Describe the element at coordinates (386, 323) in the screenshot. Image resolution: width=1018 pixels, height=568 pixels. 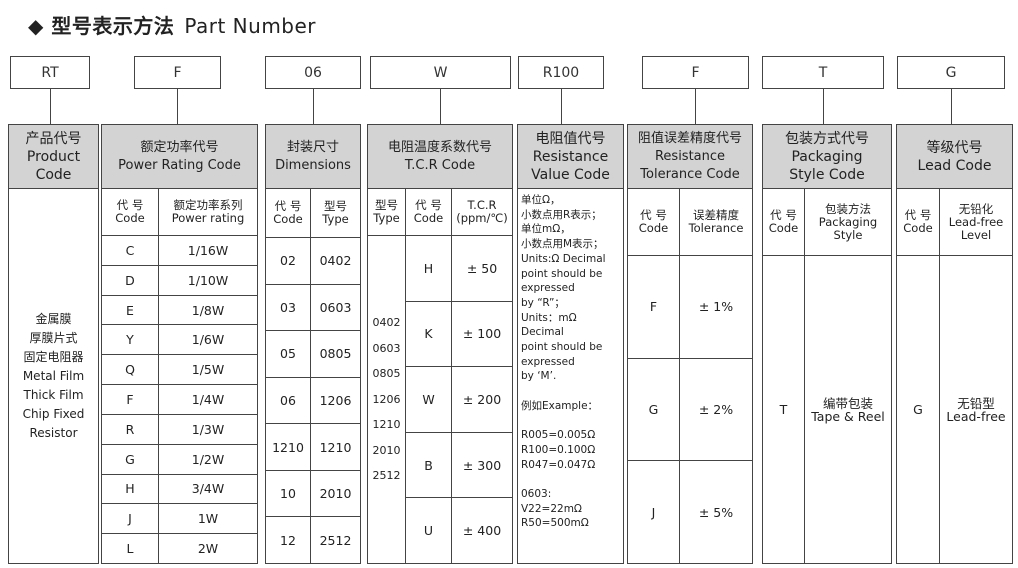
I see `tcr-type: 0402` at that location.